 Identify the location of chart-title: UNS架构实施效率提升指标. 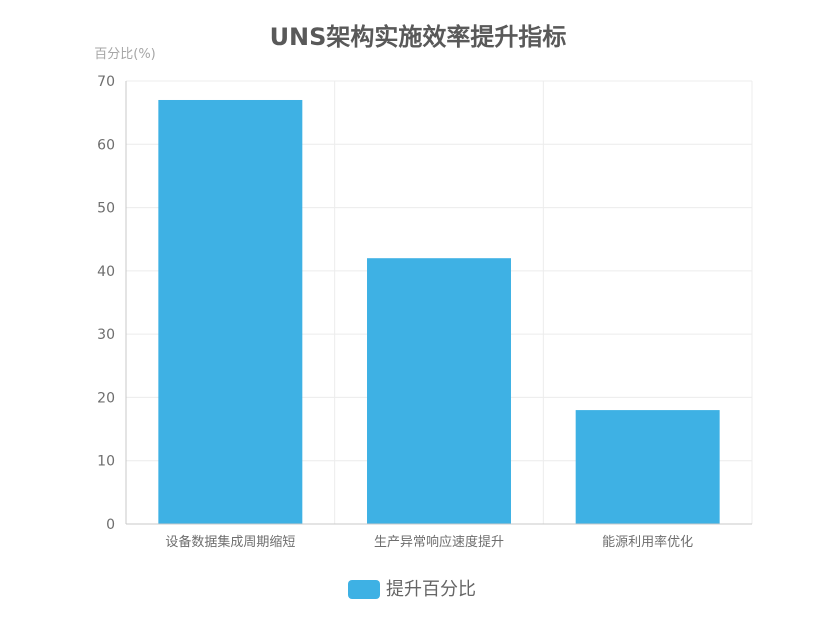
(418, 37).